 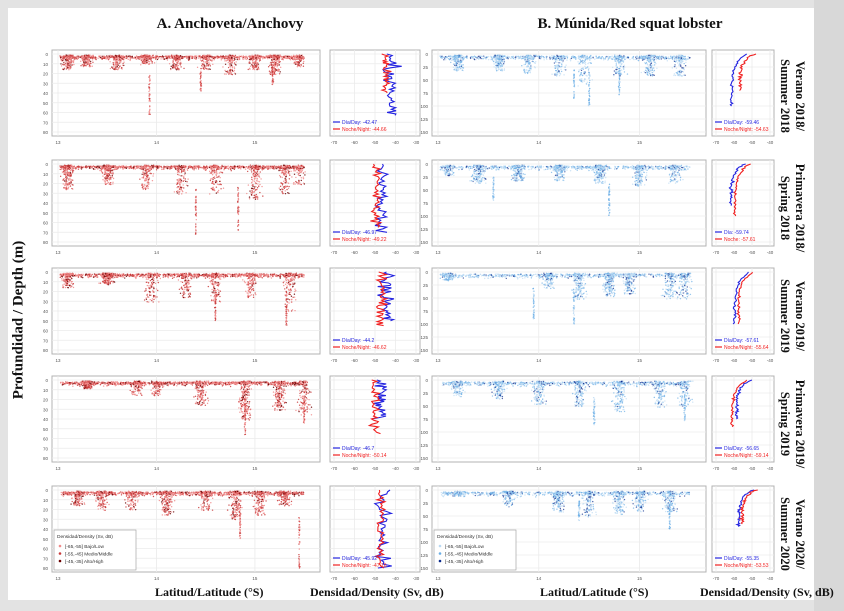 I want to click on x-tick-label: -50, so click(x=752, y=142).